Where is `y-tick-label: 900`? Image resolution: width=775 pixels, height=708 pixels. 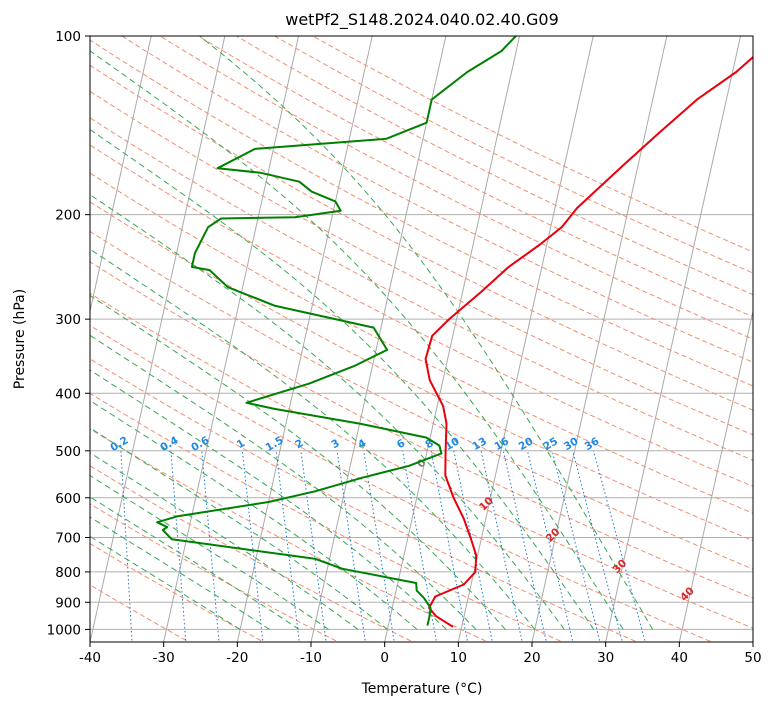
y-tick-label: 900 is located at coordinates (68, 603).